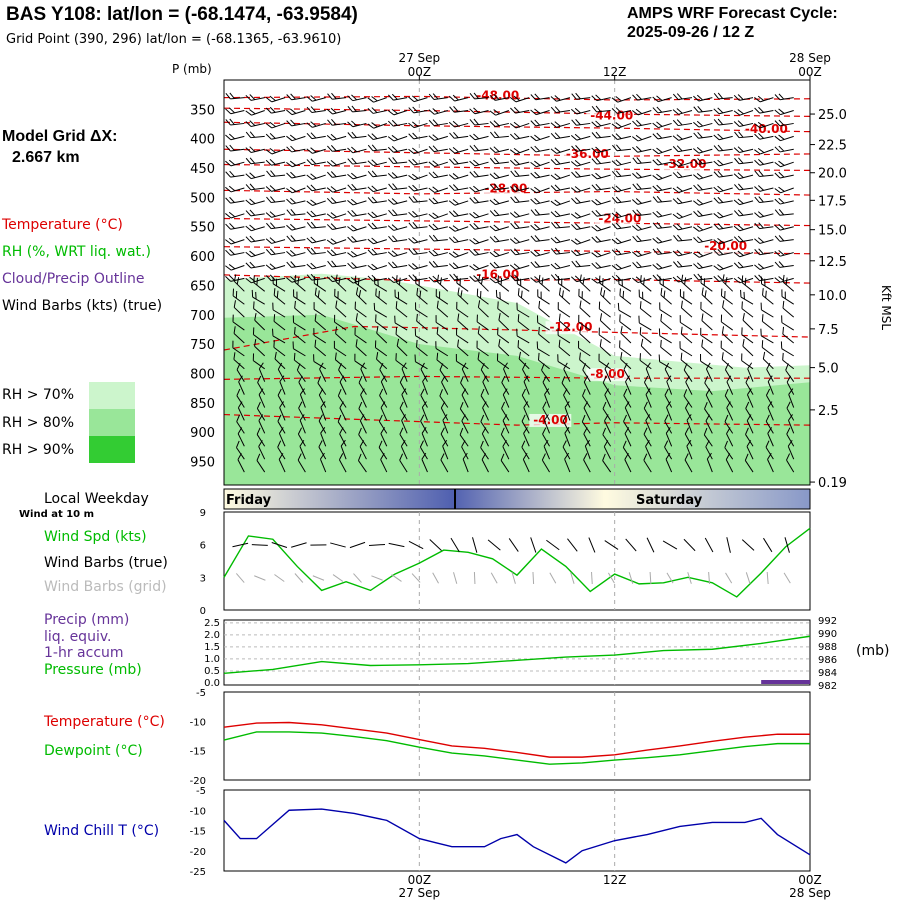 The width and height of the screenshot is (900, 900). Describe the element at coordinates (212, 671) in the screenshot. I see `precip-tick: 0.5` at that location.